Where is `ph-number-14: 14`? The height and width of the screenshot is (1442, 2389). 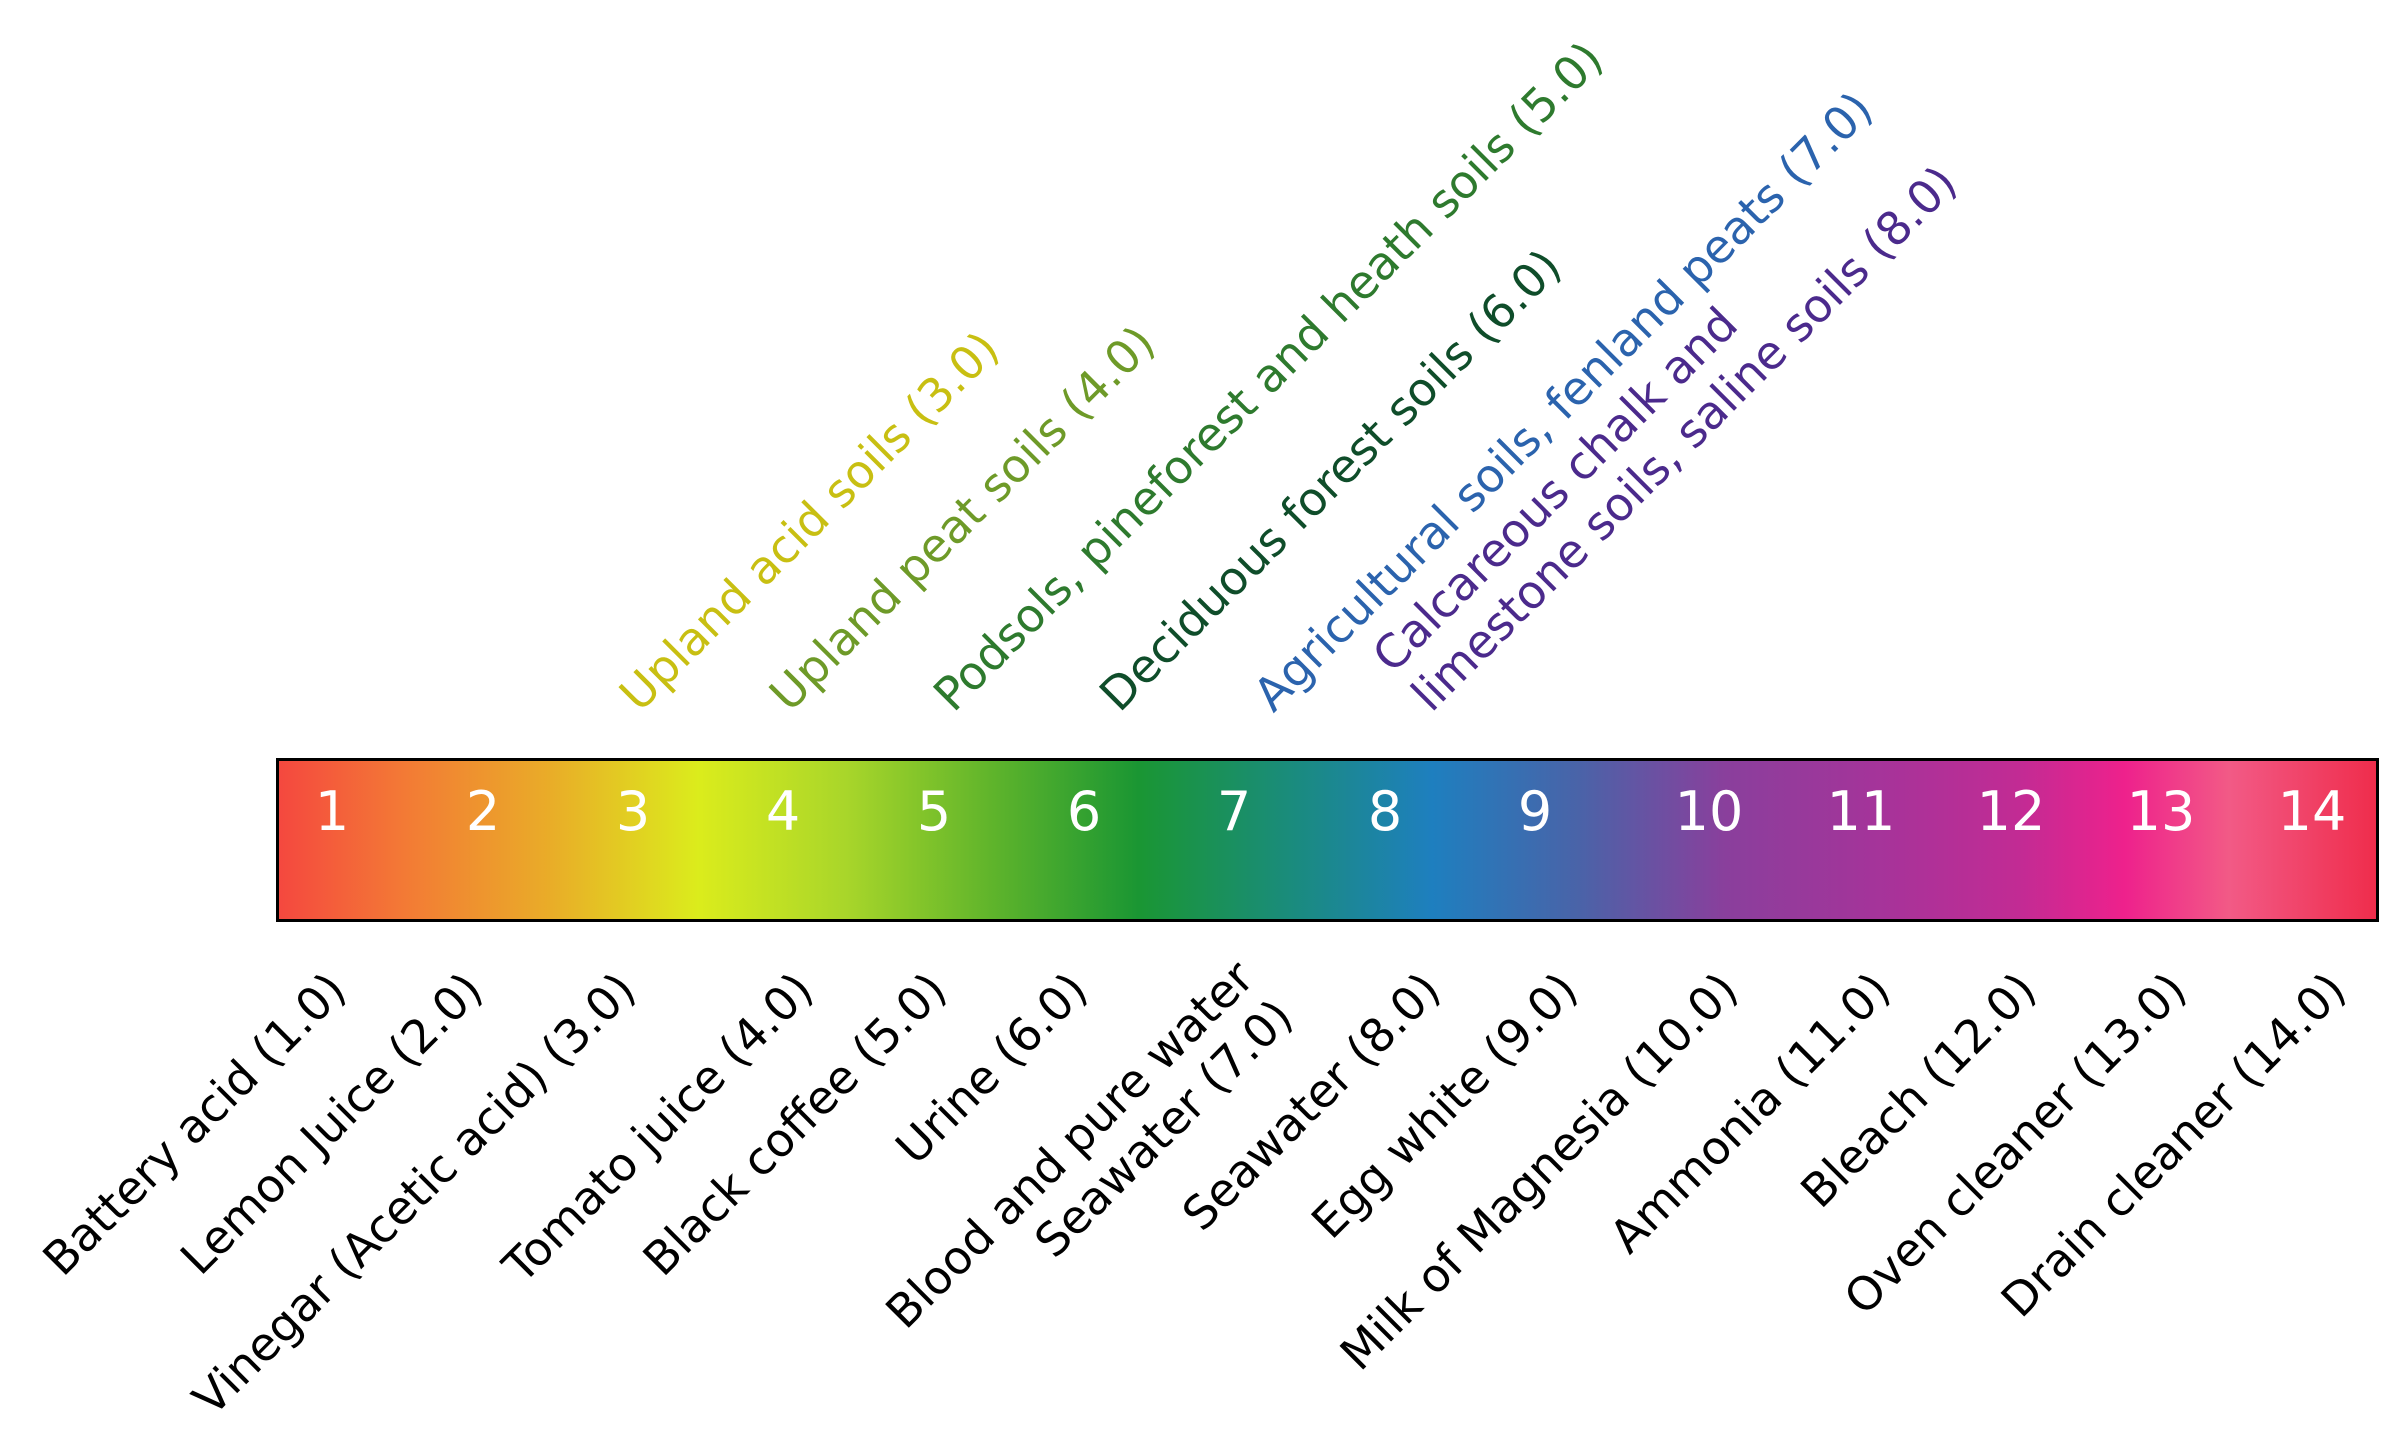
ph-number-14: 14 is located at coordinates (2312, 811).